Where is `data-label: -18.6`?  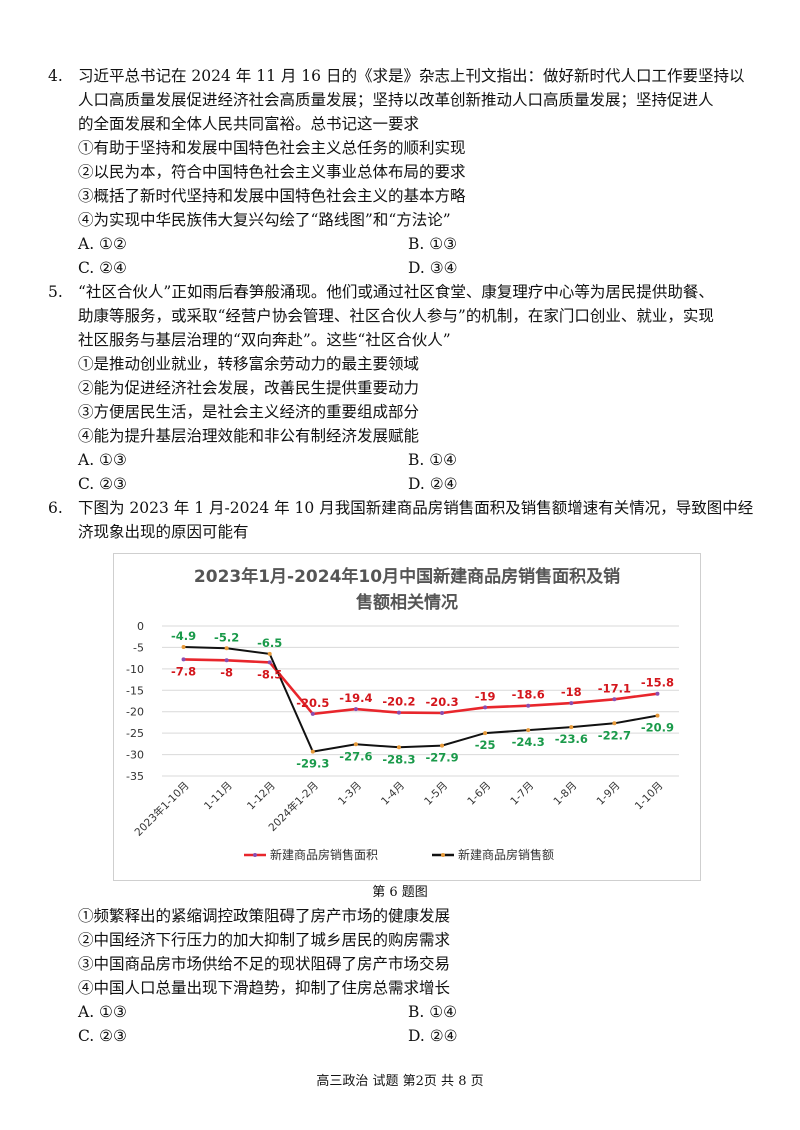
data-label: -18.6 is located at coordinates (528, 695).